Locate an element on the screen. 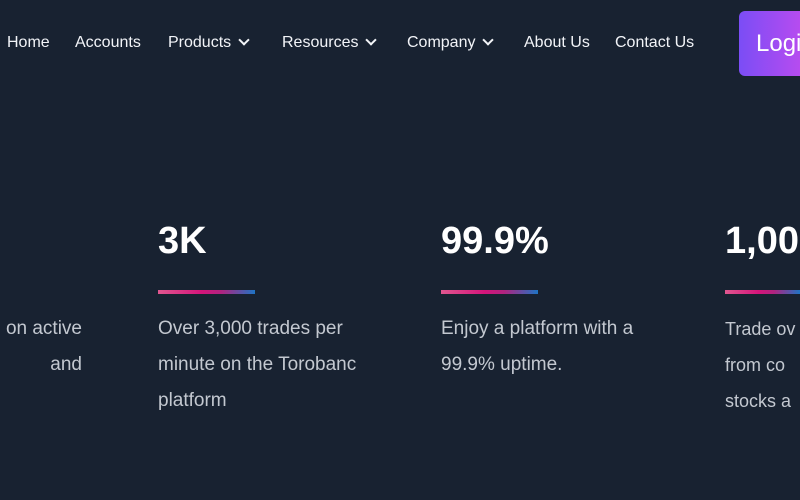 The height and width of the screenshot is (500, 800). stat-line: and is located at coordinates (66, 364).